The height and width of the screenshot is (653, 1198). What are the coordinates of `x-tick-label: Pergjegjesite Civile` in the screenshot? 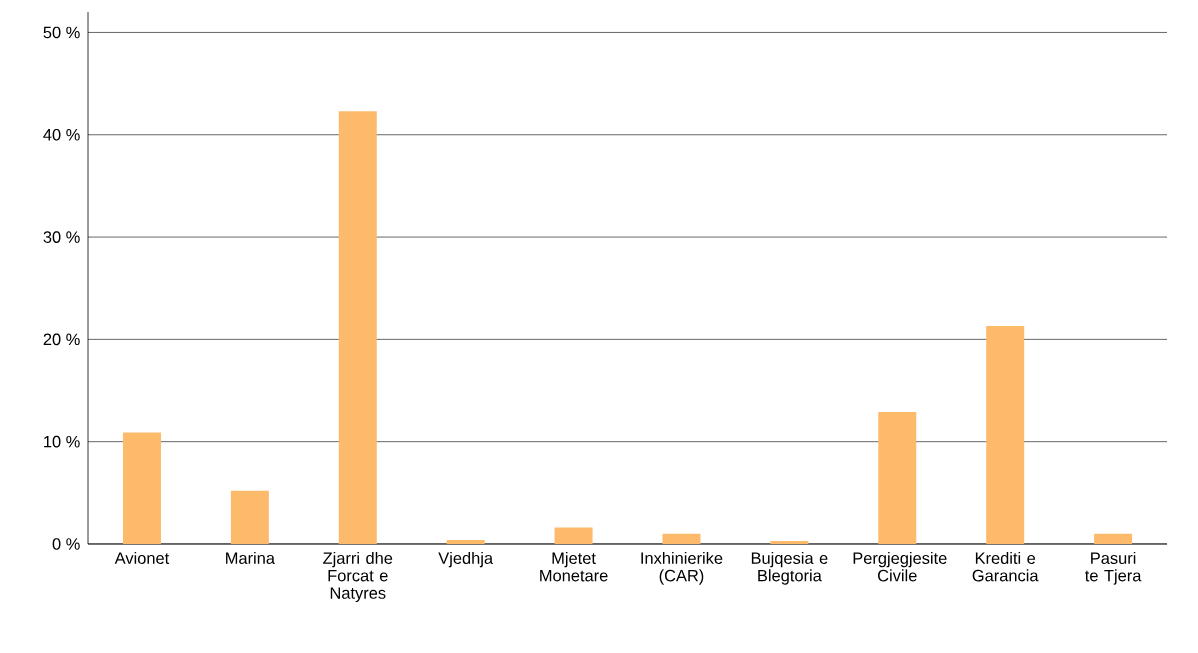 It's located at (900, 566).